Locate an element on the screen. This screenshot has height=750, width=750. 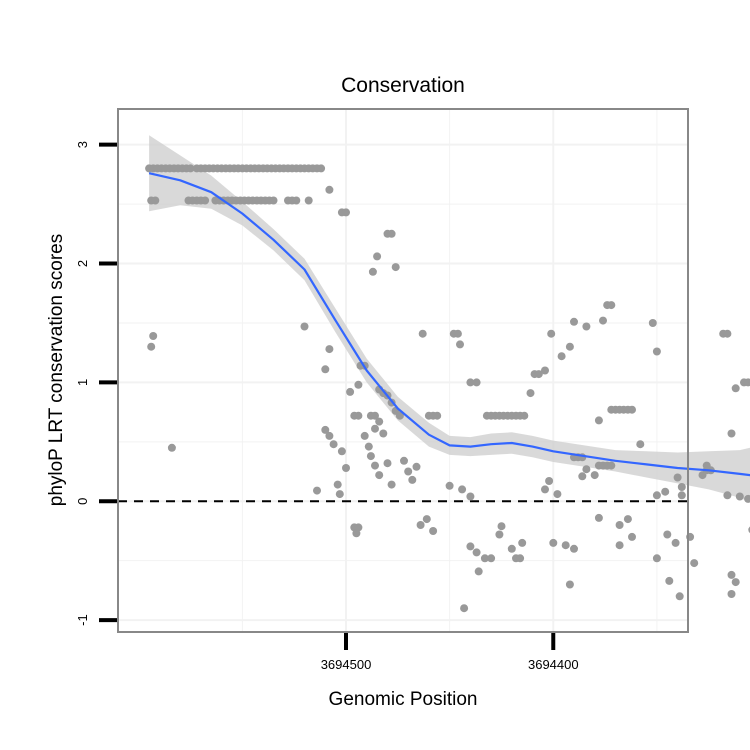
y-axis: -1 0 1 2 3 is located at coordinates (96, 383).